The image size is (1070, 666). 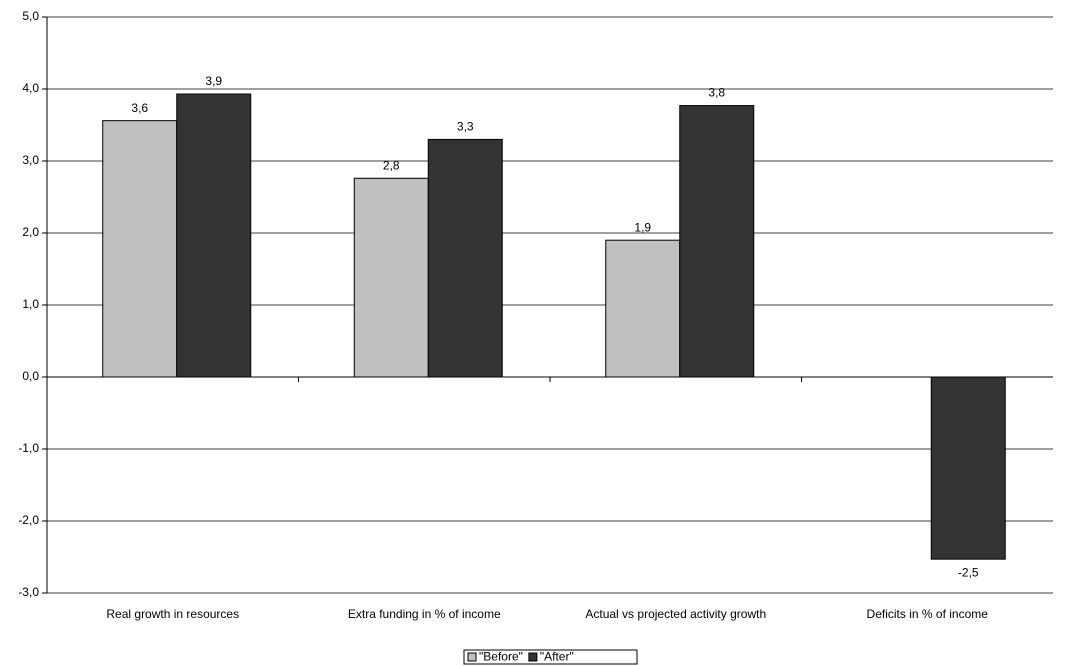 I want to click on y-tick-label: 4,0, so click(x=30, y=88).